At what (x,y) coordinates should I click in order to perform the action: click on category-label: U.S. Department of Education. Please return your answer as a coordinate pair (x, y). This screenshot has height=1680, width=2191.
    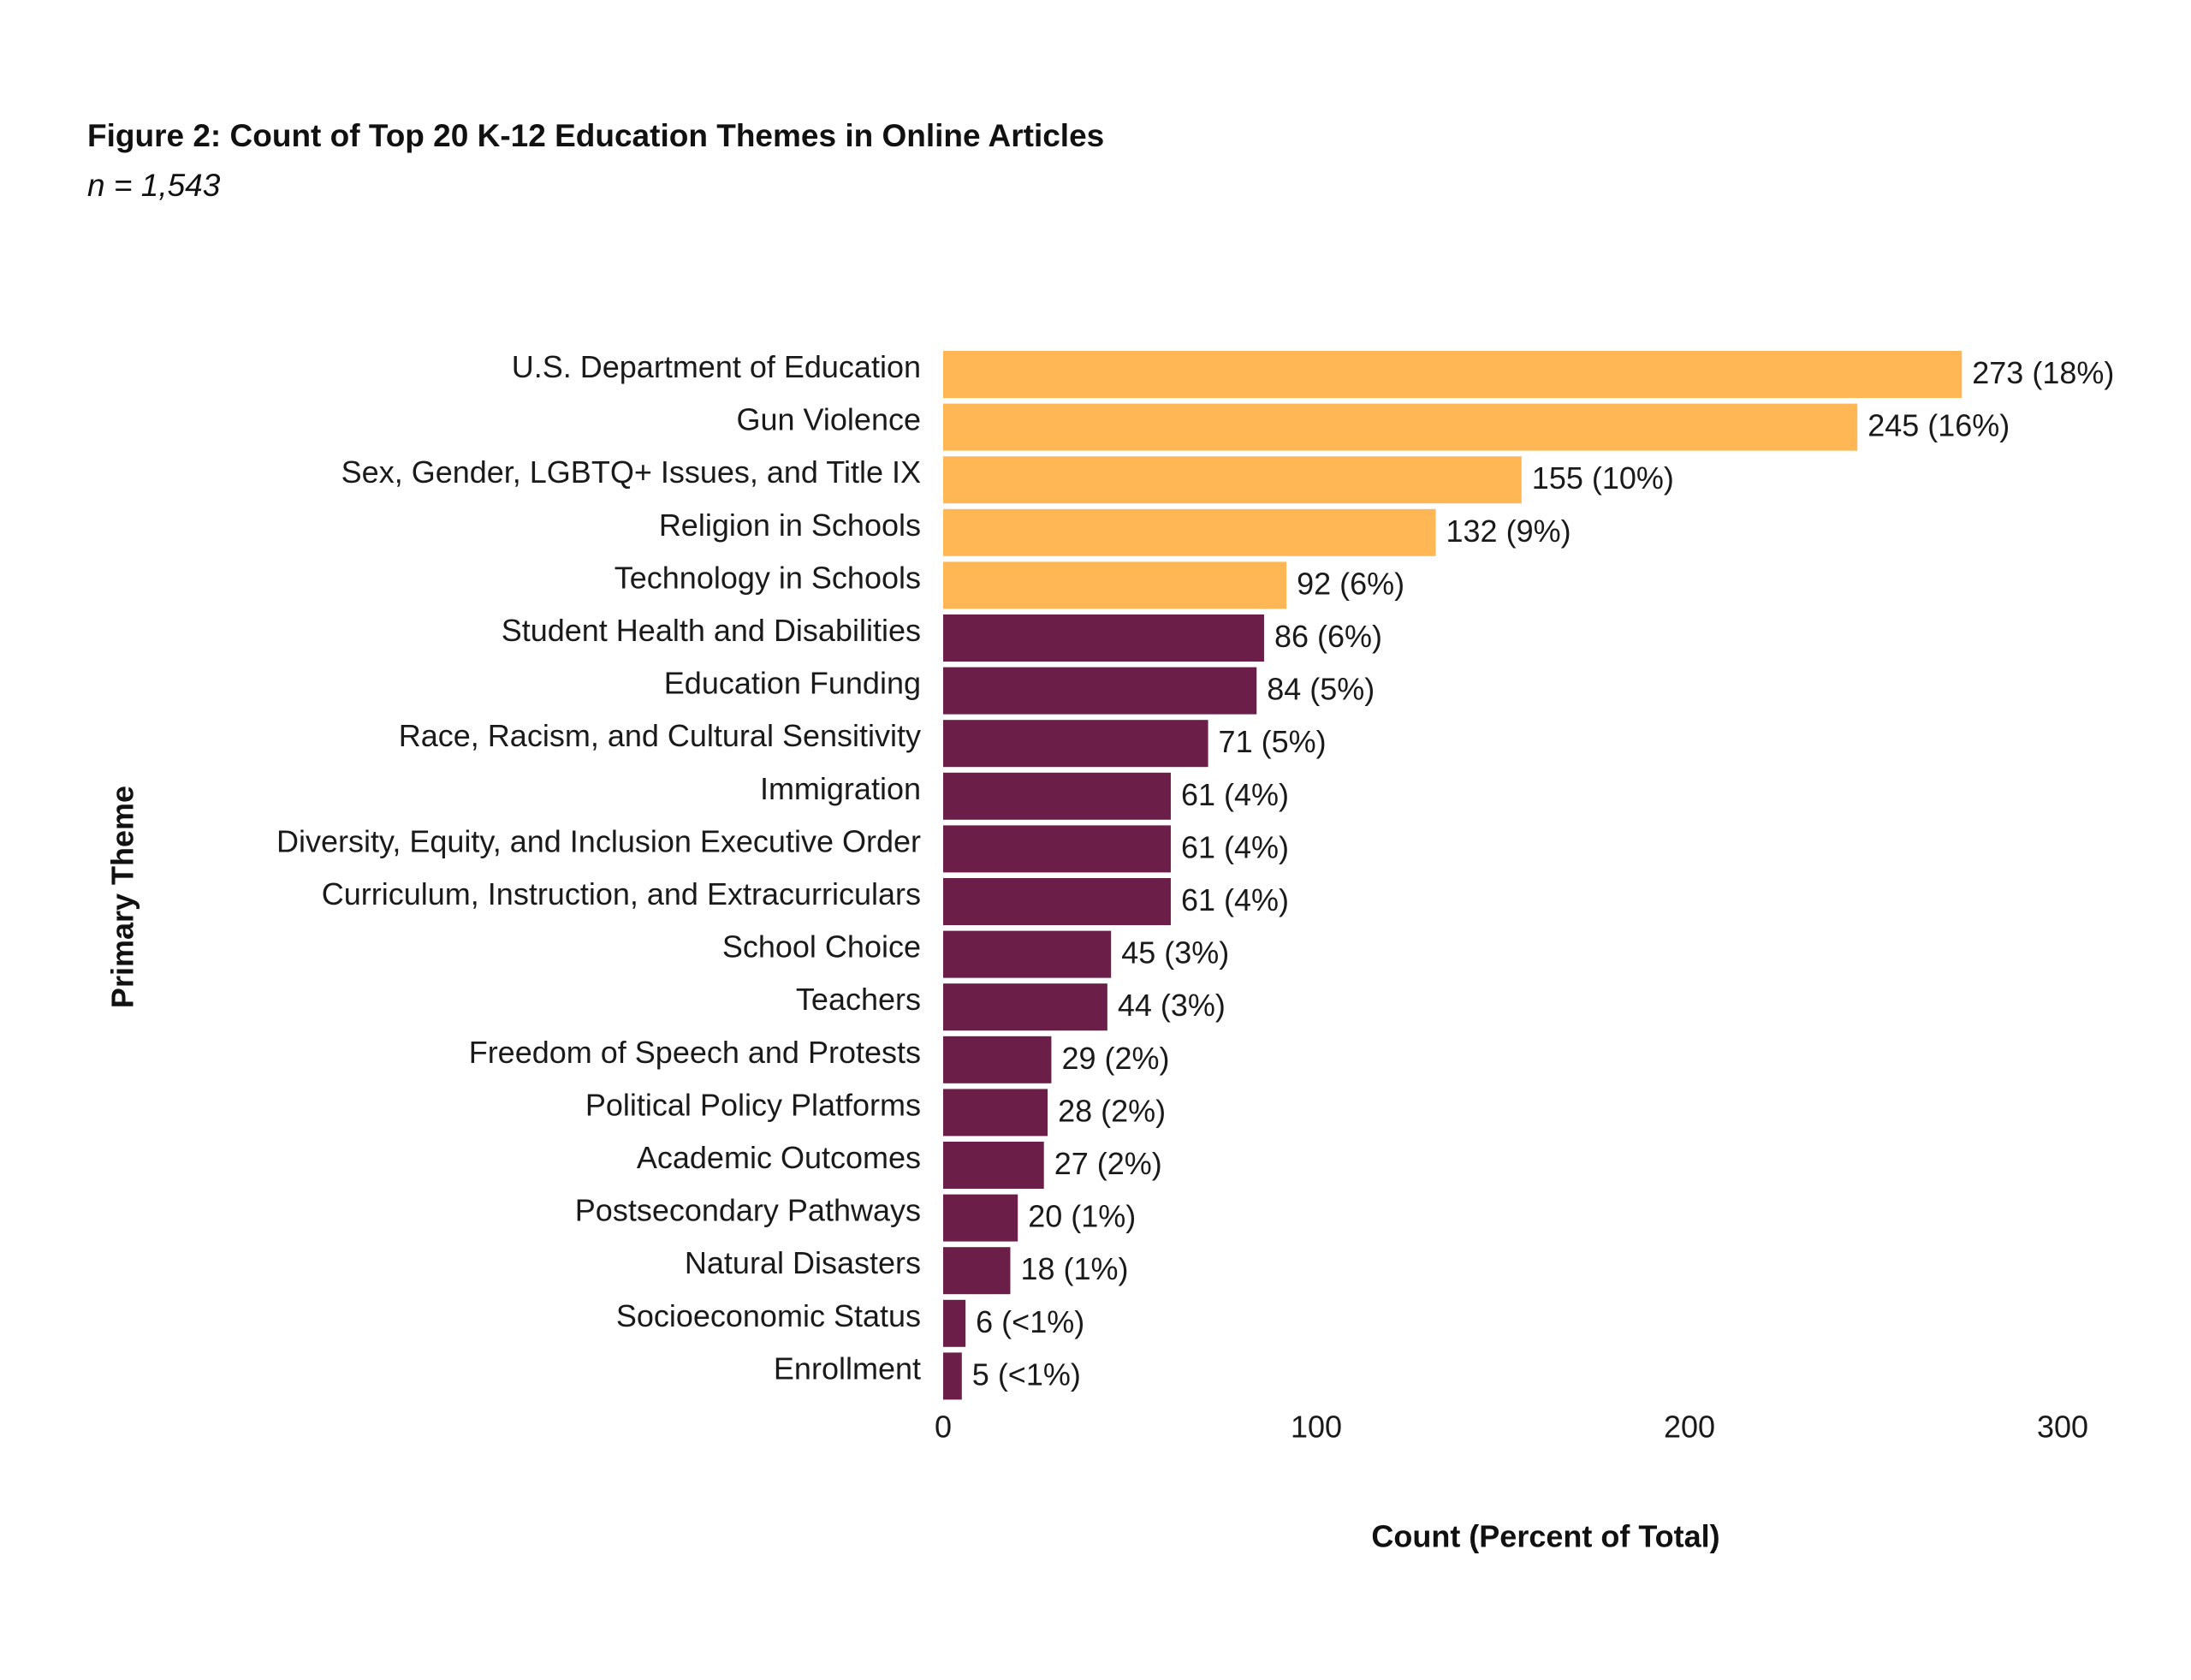
    Looking at the image, I should click on (716, 366).